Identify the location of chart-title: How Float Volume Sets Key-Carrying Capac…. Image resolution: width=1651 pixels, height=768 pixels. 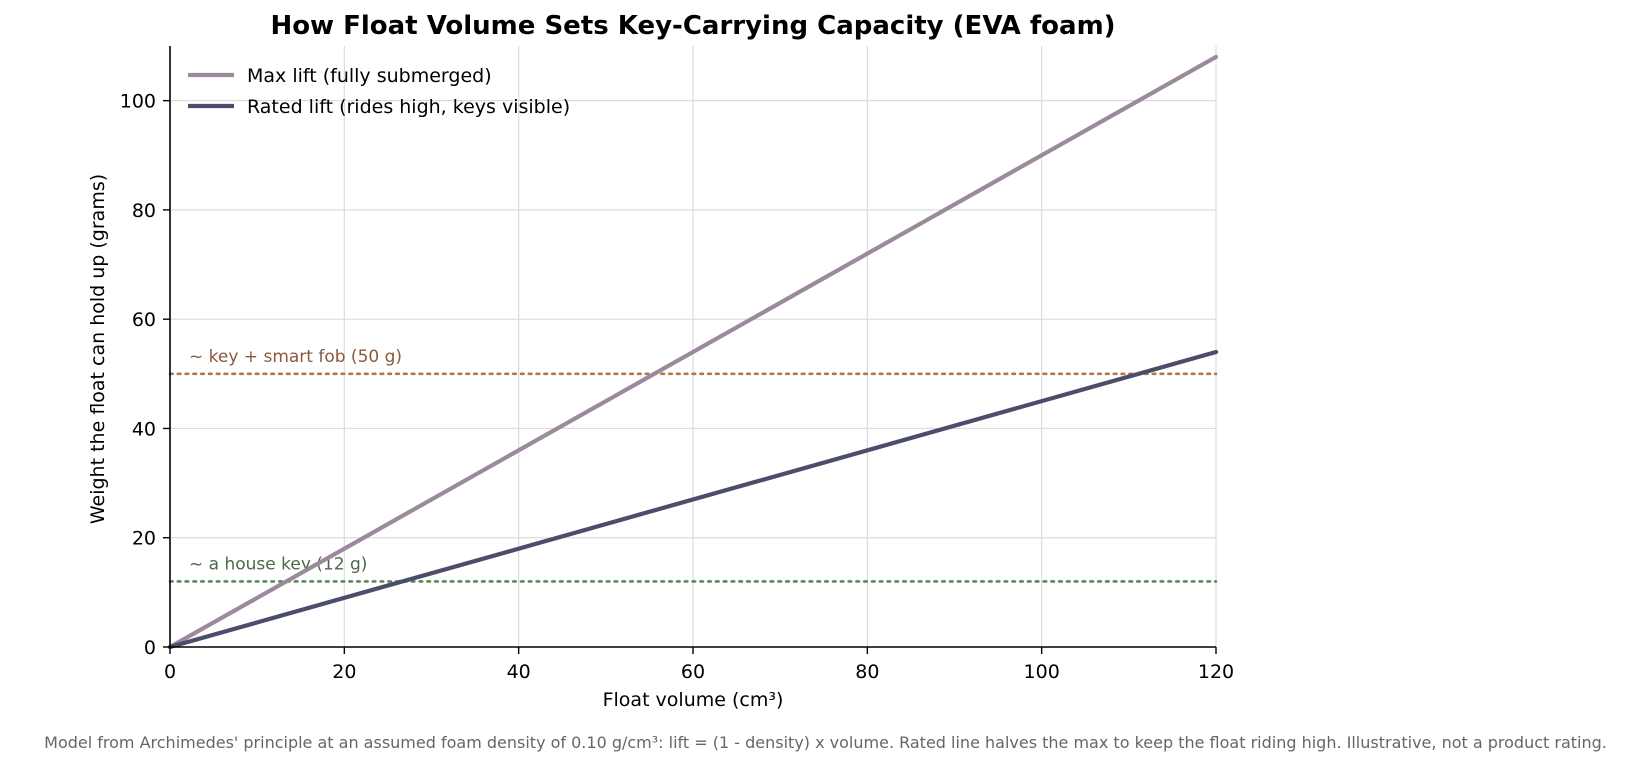
(692, 26).